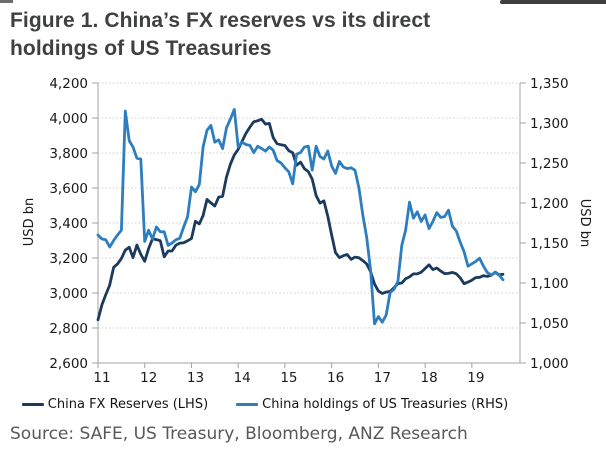 The width and height of the screenshot is (606, 455). I want to click on y-axis-right-title: USD bn, so click(584, 223).